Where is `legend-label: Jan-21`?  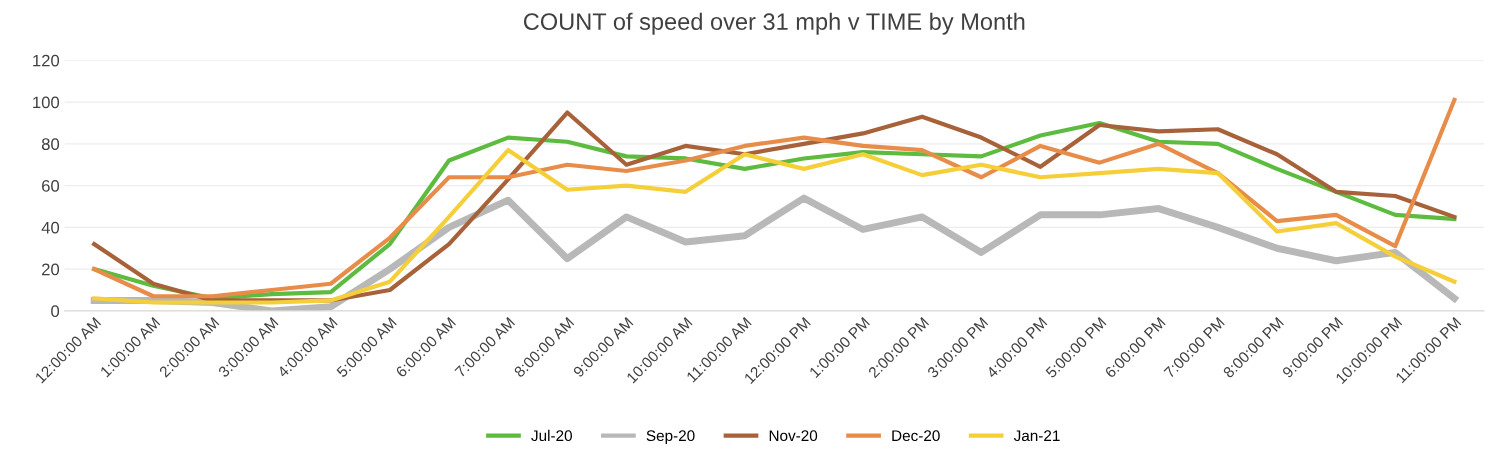
legend-label: Jan-21 is located at coordinates (1036, 436).